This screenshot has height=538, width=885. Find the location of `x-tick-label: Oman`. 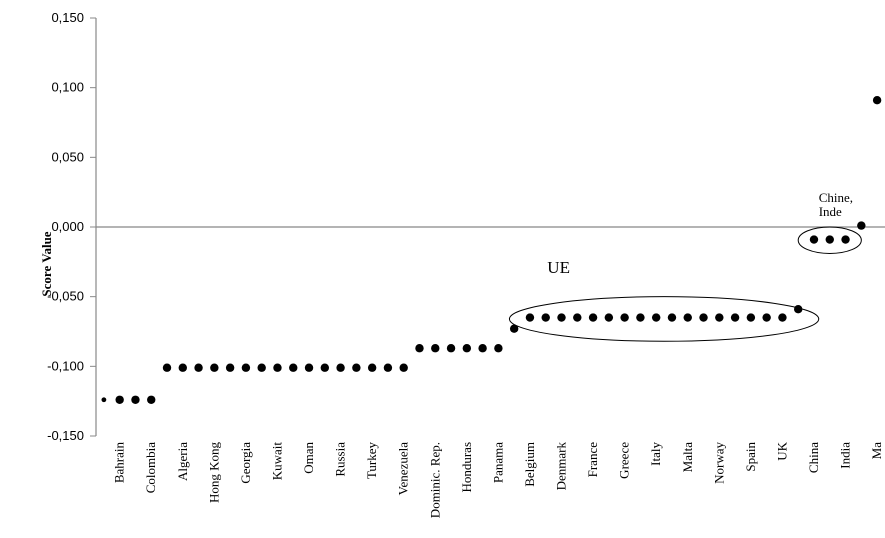

x-tick-label: Oman is located at coordinates (308, 458).